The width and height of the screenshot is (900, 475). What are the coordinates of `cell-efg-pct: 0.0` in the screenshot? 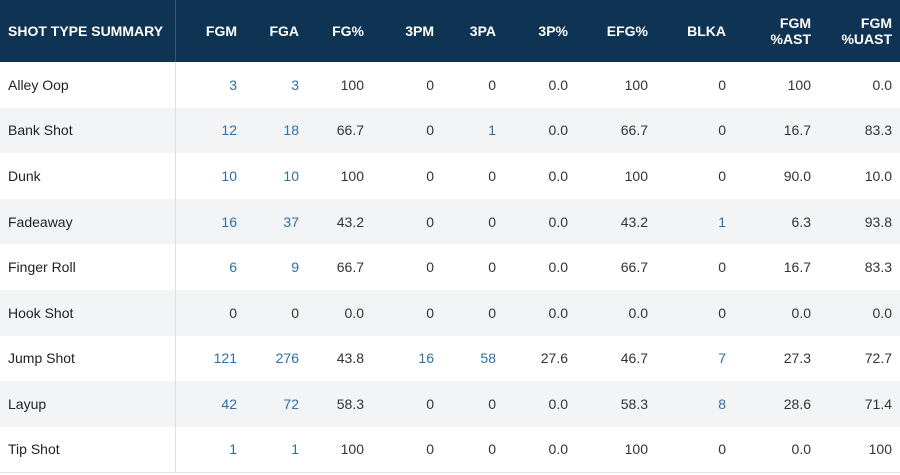 It's located at (638, 312).